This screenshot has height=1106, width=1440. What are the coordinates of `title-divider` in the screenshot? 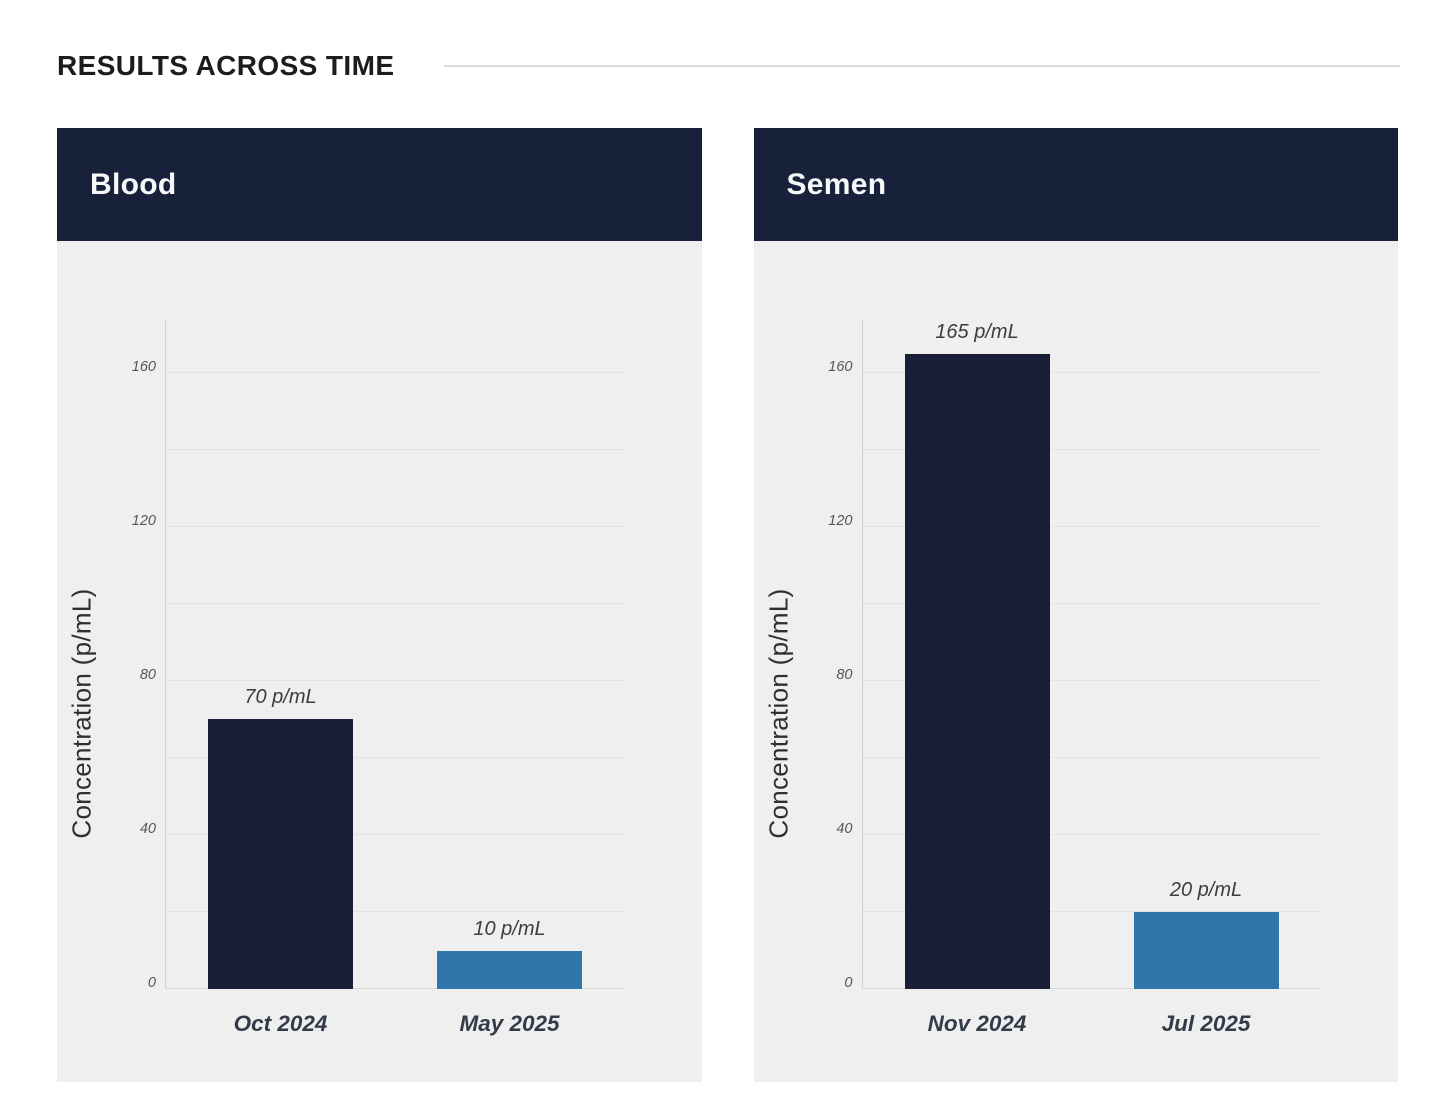 It's located at (922, 66).